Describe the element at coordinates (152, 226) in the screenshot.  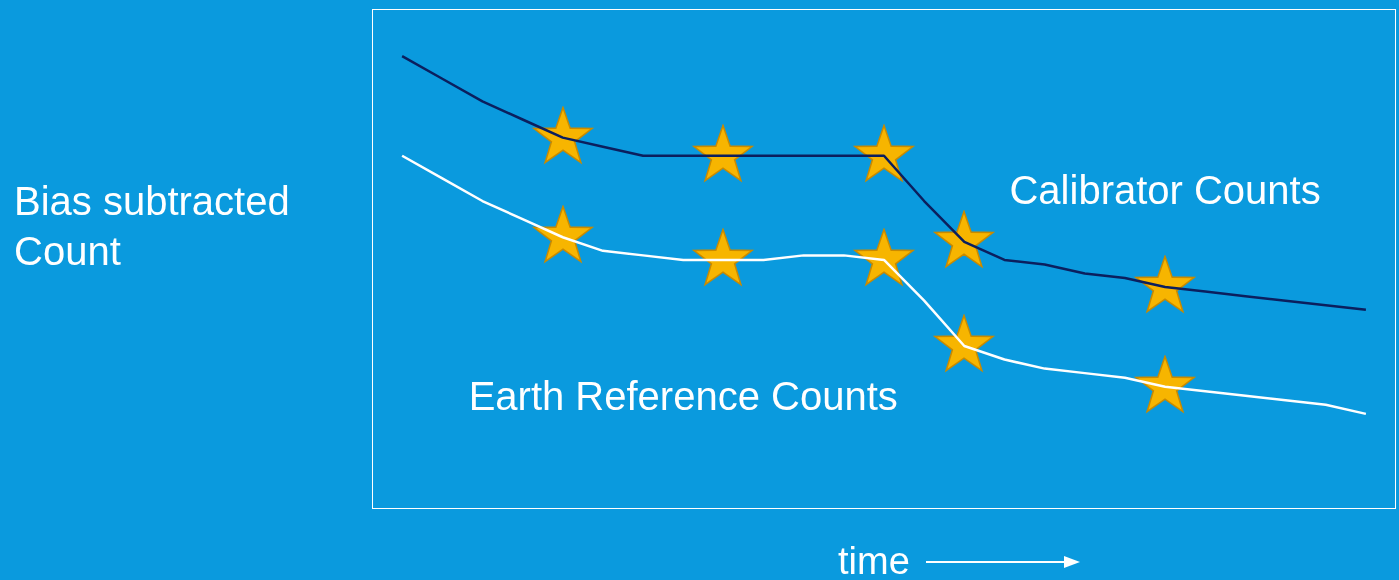
I see `y-axis-title: Bias subtracted Count` at that location.